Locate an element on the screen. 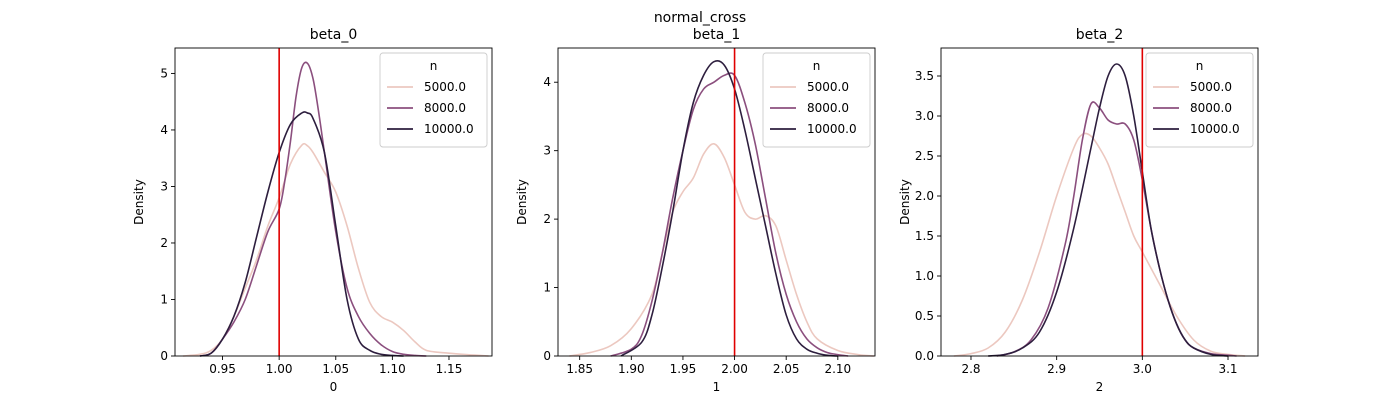 This screenshot has width=1400, height=404. figure-suptitle: normal_cross is located at coordinates (700, 18).